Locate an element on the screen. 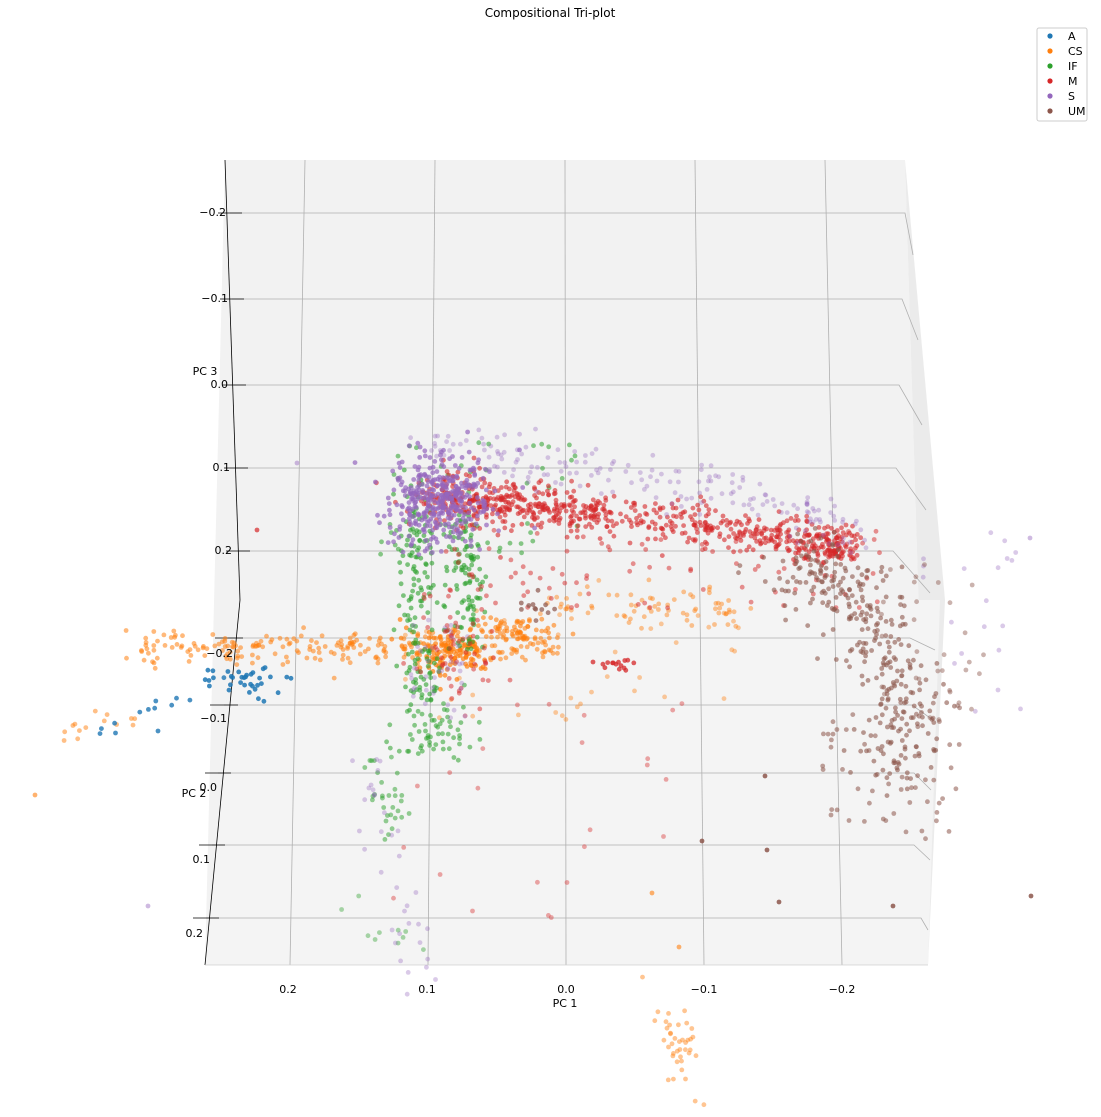 The width and height of the screenshot is (1101, 1117). x-tick-labels: 0.2 0.1 0.0 −0.1 −0.2 is located at coordinates (567, 989).